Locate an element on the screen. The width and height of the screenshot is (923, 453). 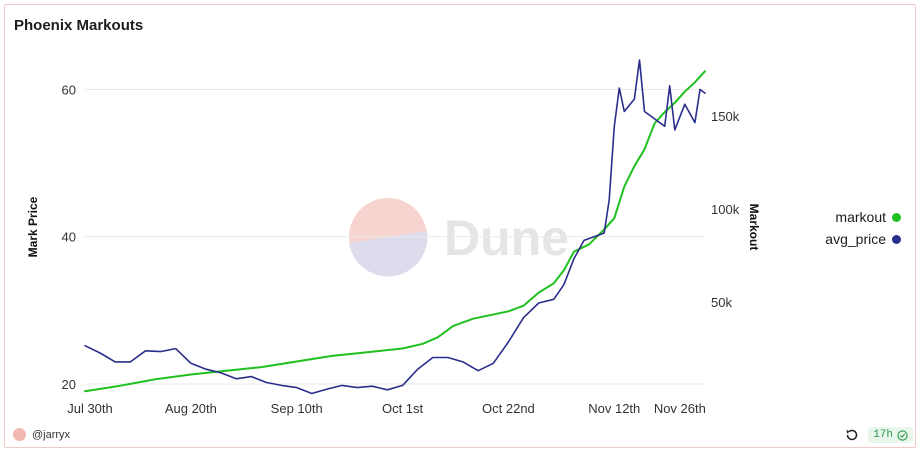
legend-dot-markout is located at coordinates (896, 217).